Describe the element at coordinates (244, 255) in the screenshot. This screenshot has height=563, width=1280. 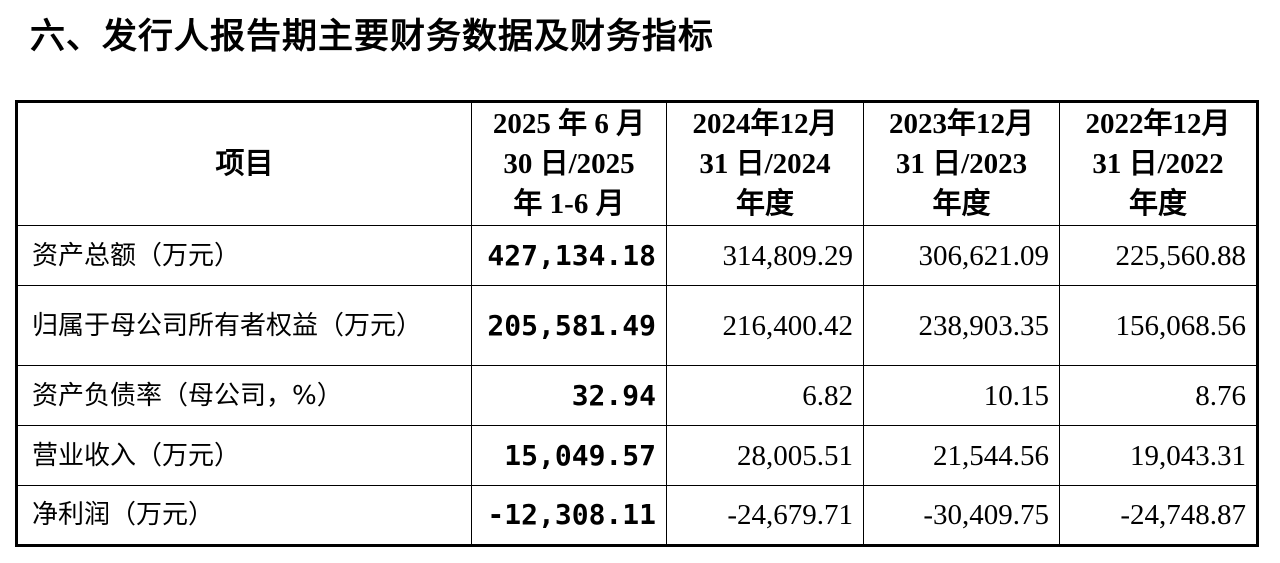
I see `row-label: 资产总额（万元）` at that location.